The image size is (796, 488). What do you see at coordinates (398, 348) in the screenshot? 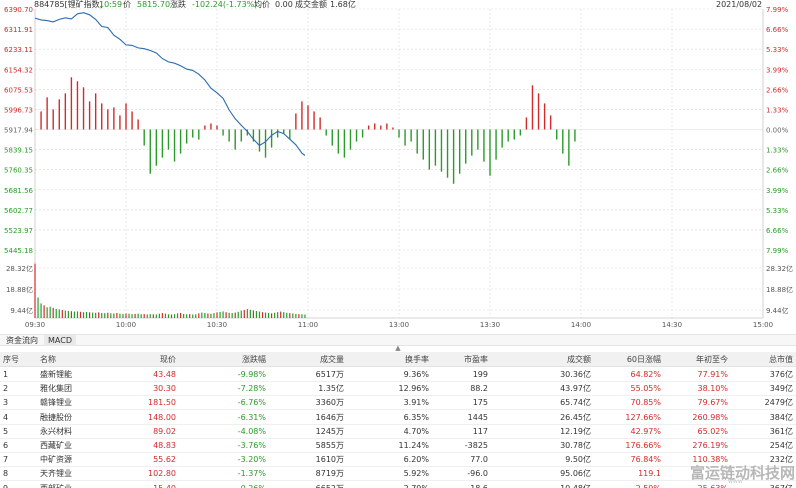
I see `collapse-toggle-icon: ▲` at bounding box center [398, 348].